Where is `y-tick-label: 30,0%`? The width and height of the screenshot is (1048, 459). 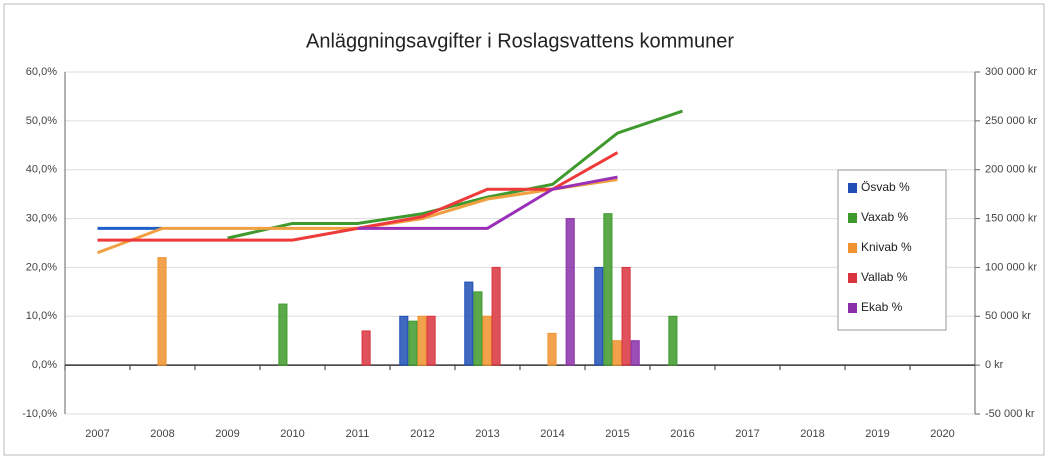 y-tick-label: 30,0% is located at coordinates (41, 218).